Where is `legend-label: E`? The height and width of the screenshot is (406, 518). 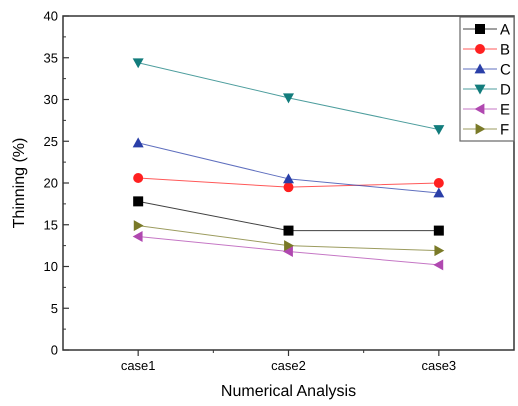
legend-label: E is located at coordinates (505, 109).